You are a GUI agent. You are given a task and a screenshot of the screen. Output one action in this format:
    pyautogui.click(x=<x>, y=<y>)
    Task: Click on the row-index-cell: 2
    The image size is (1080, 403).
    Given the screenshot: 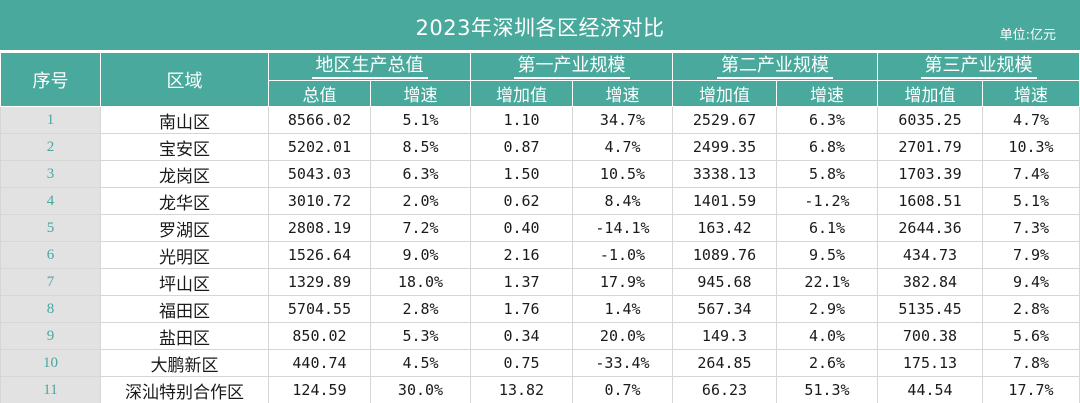 What is the action you would take?
    pyautogui.click(x=50, y=147)
    